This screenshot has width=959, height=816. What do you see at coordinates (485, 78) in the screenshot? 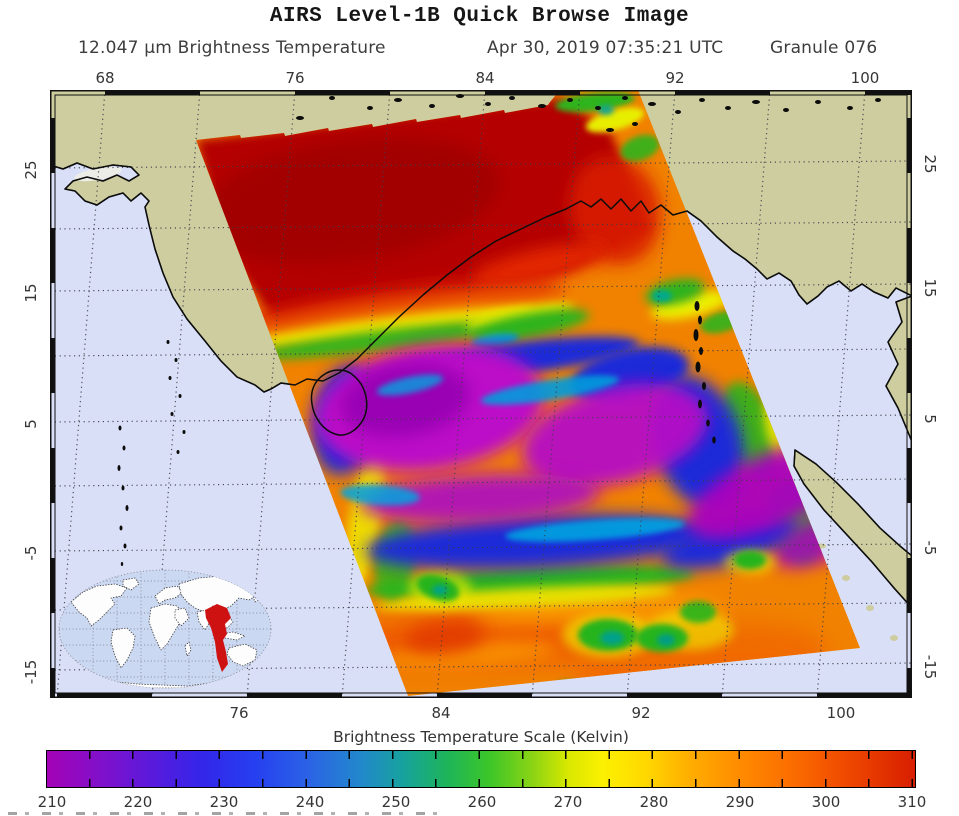
I see `lon-label-top-84: 84` at bounding box center [485, 78].